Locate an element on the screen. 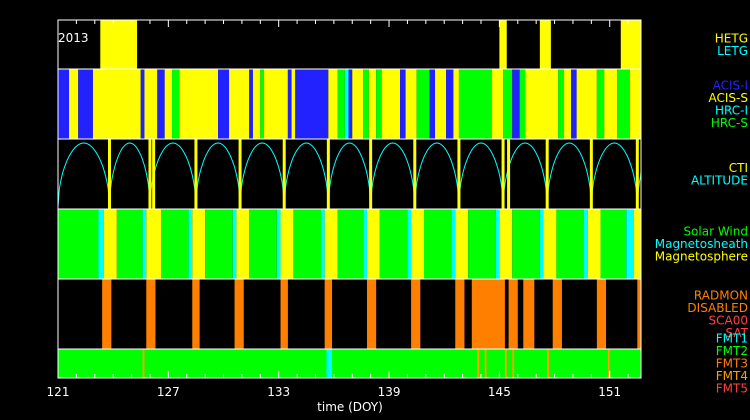 Image resolution: width=750 pixels, height=420 pixels. x-tick-label: 145 is located at coordinates (499, 392).